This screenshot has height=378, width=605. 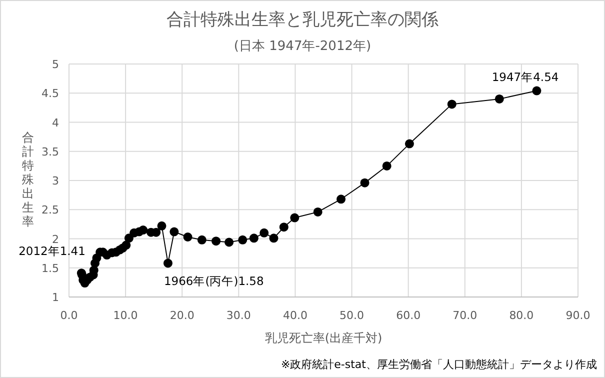 I want to click on text: ※政府統計e-stat、厚生労働省「人口動態統計」データより作成, so click(x=438, y=364).